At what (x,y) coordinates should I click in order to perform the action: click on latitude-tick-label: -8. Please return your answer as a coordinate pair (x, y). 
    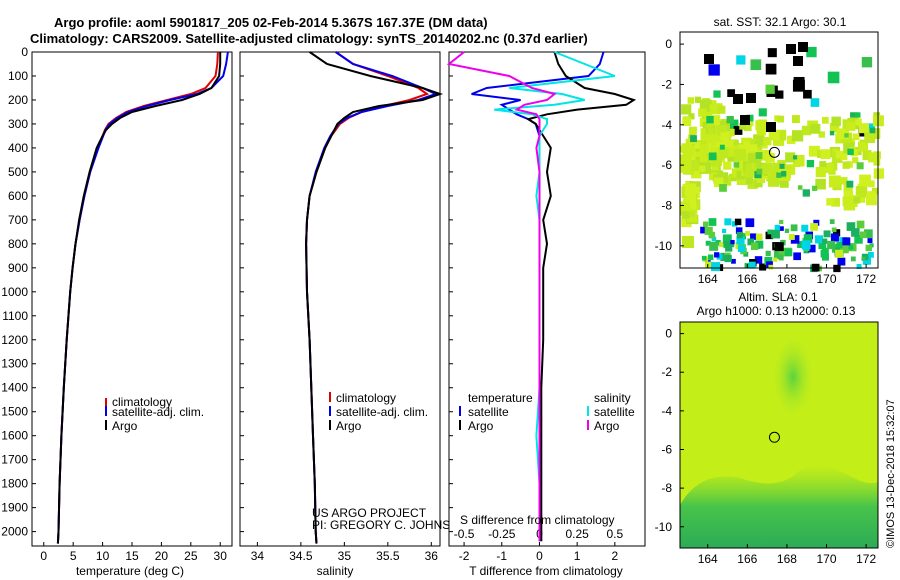
    Looking at the image, I should click on (666, 205).